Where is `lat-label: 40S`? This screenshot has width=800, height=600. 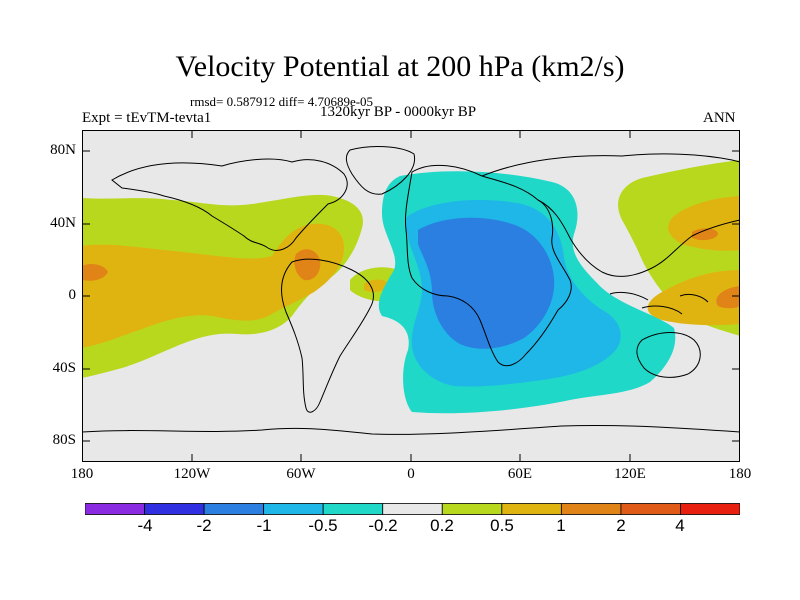
lat-label: 40S is located at coordinates (64, 368).